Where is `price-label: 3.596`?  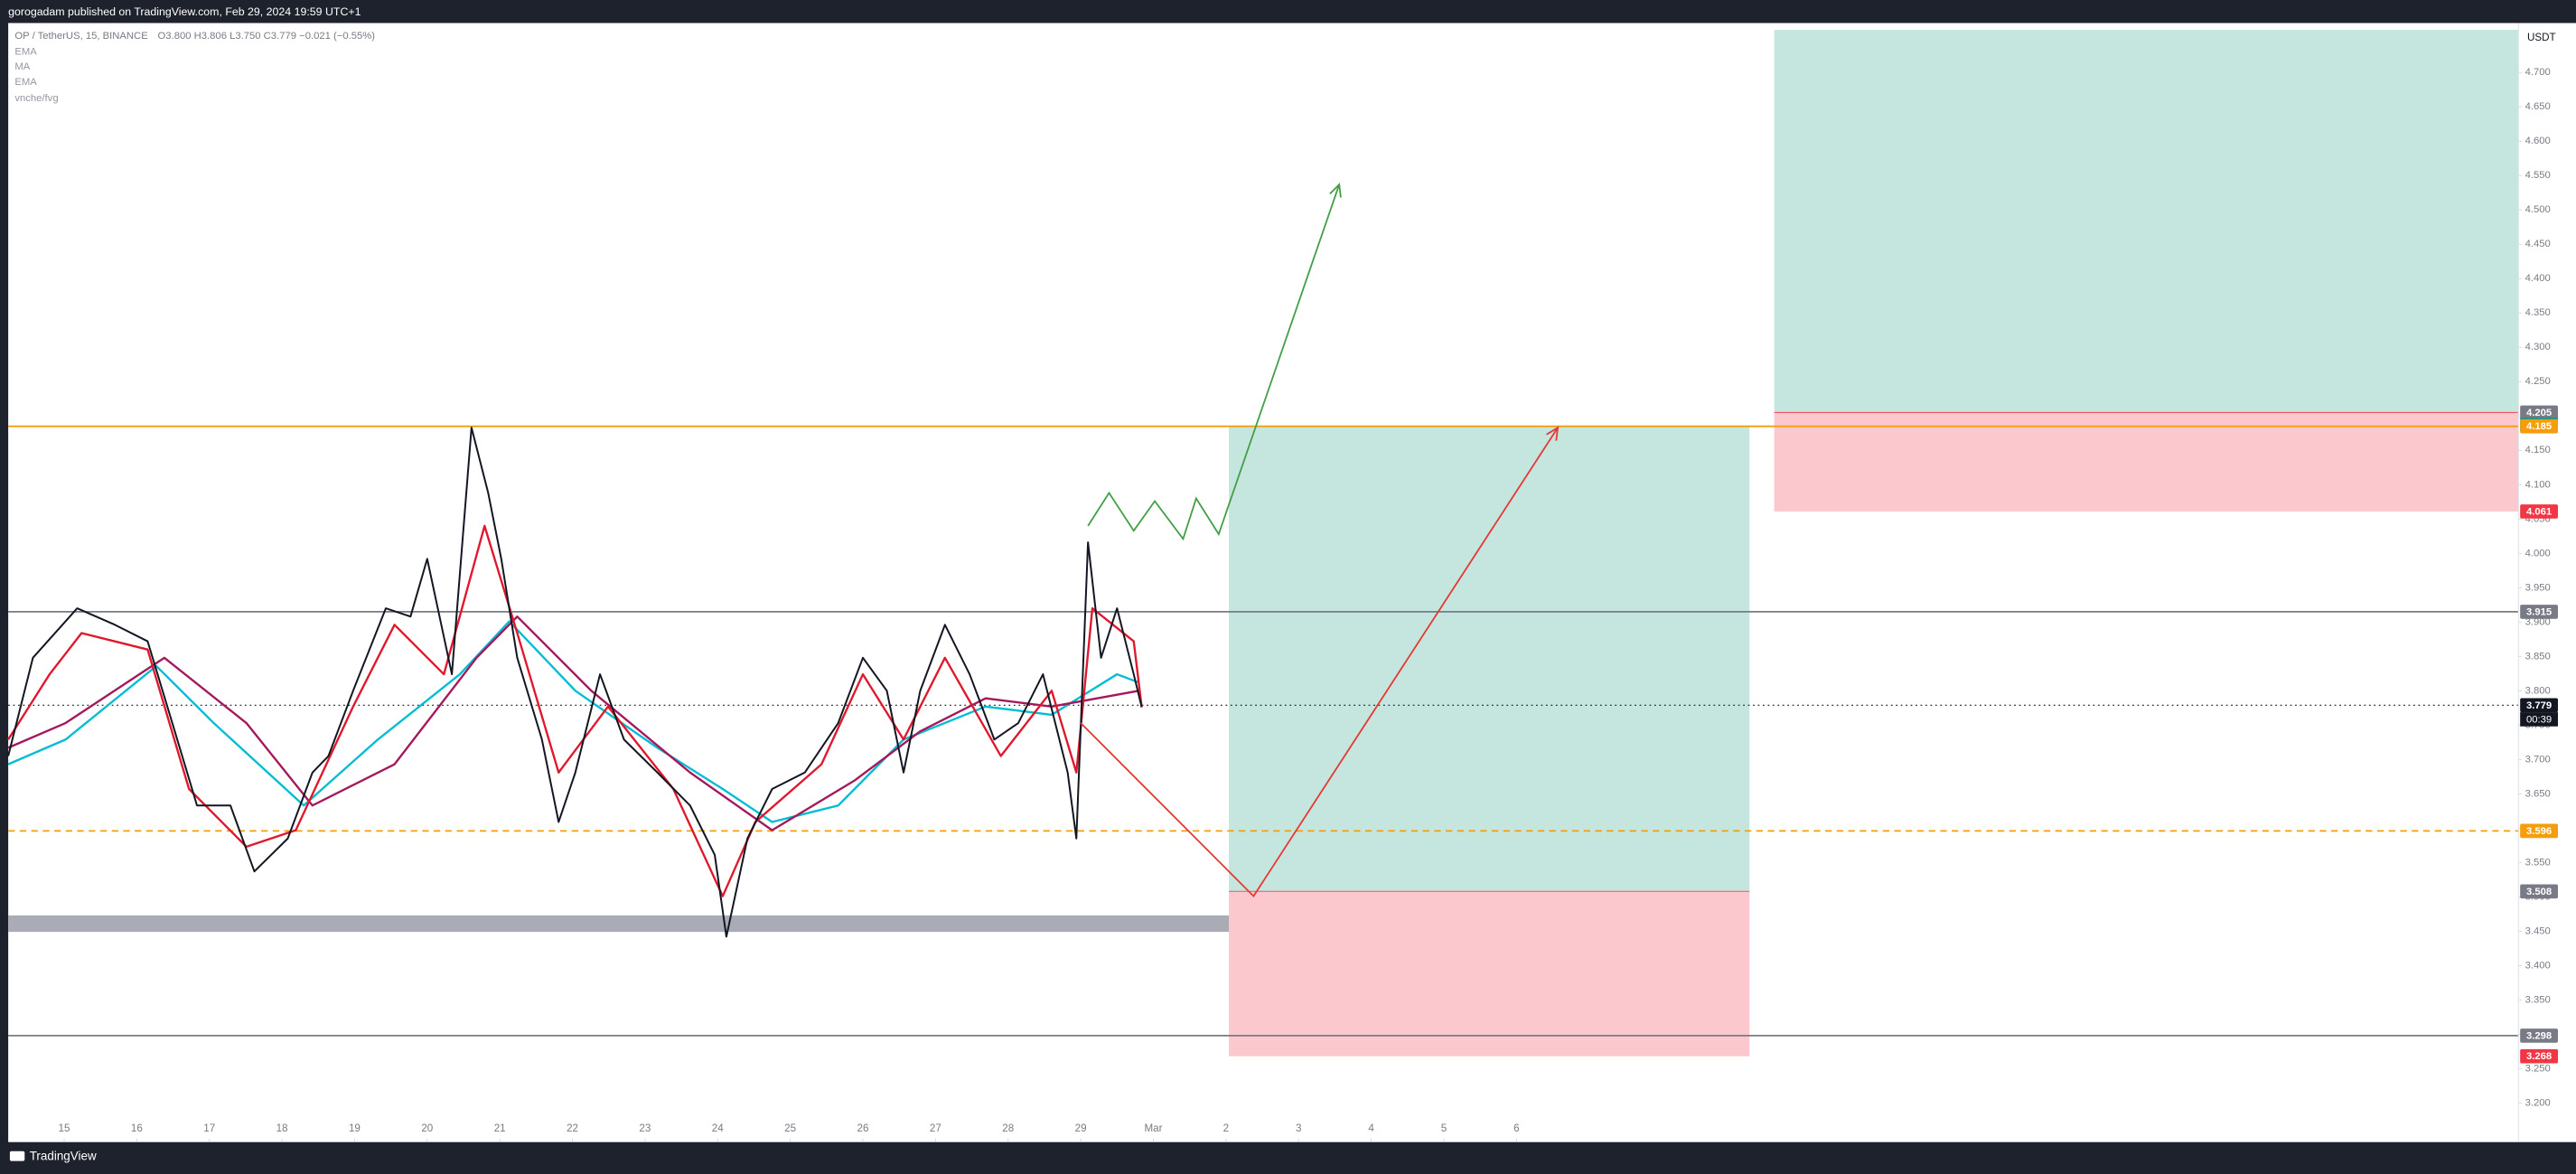 price-label: 3.596 is located at coordinates (2539, 831).